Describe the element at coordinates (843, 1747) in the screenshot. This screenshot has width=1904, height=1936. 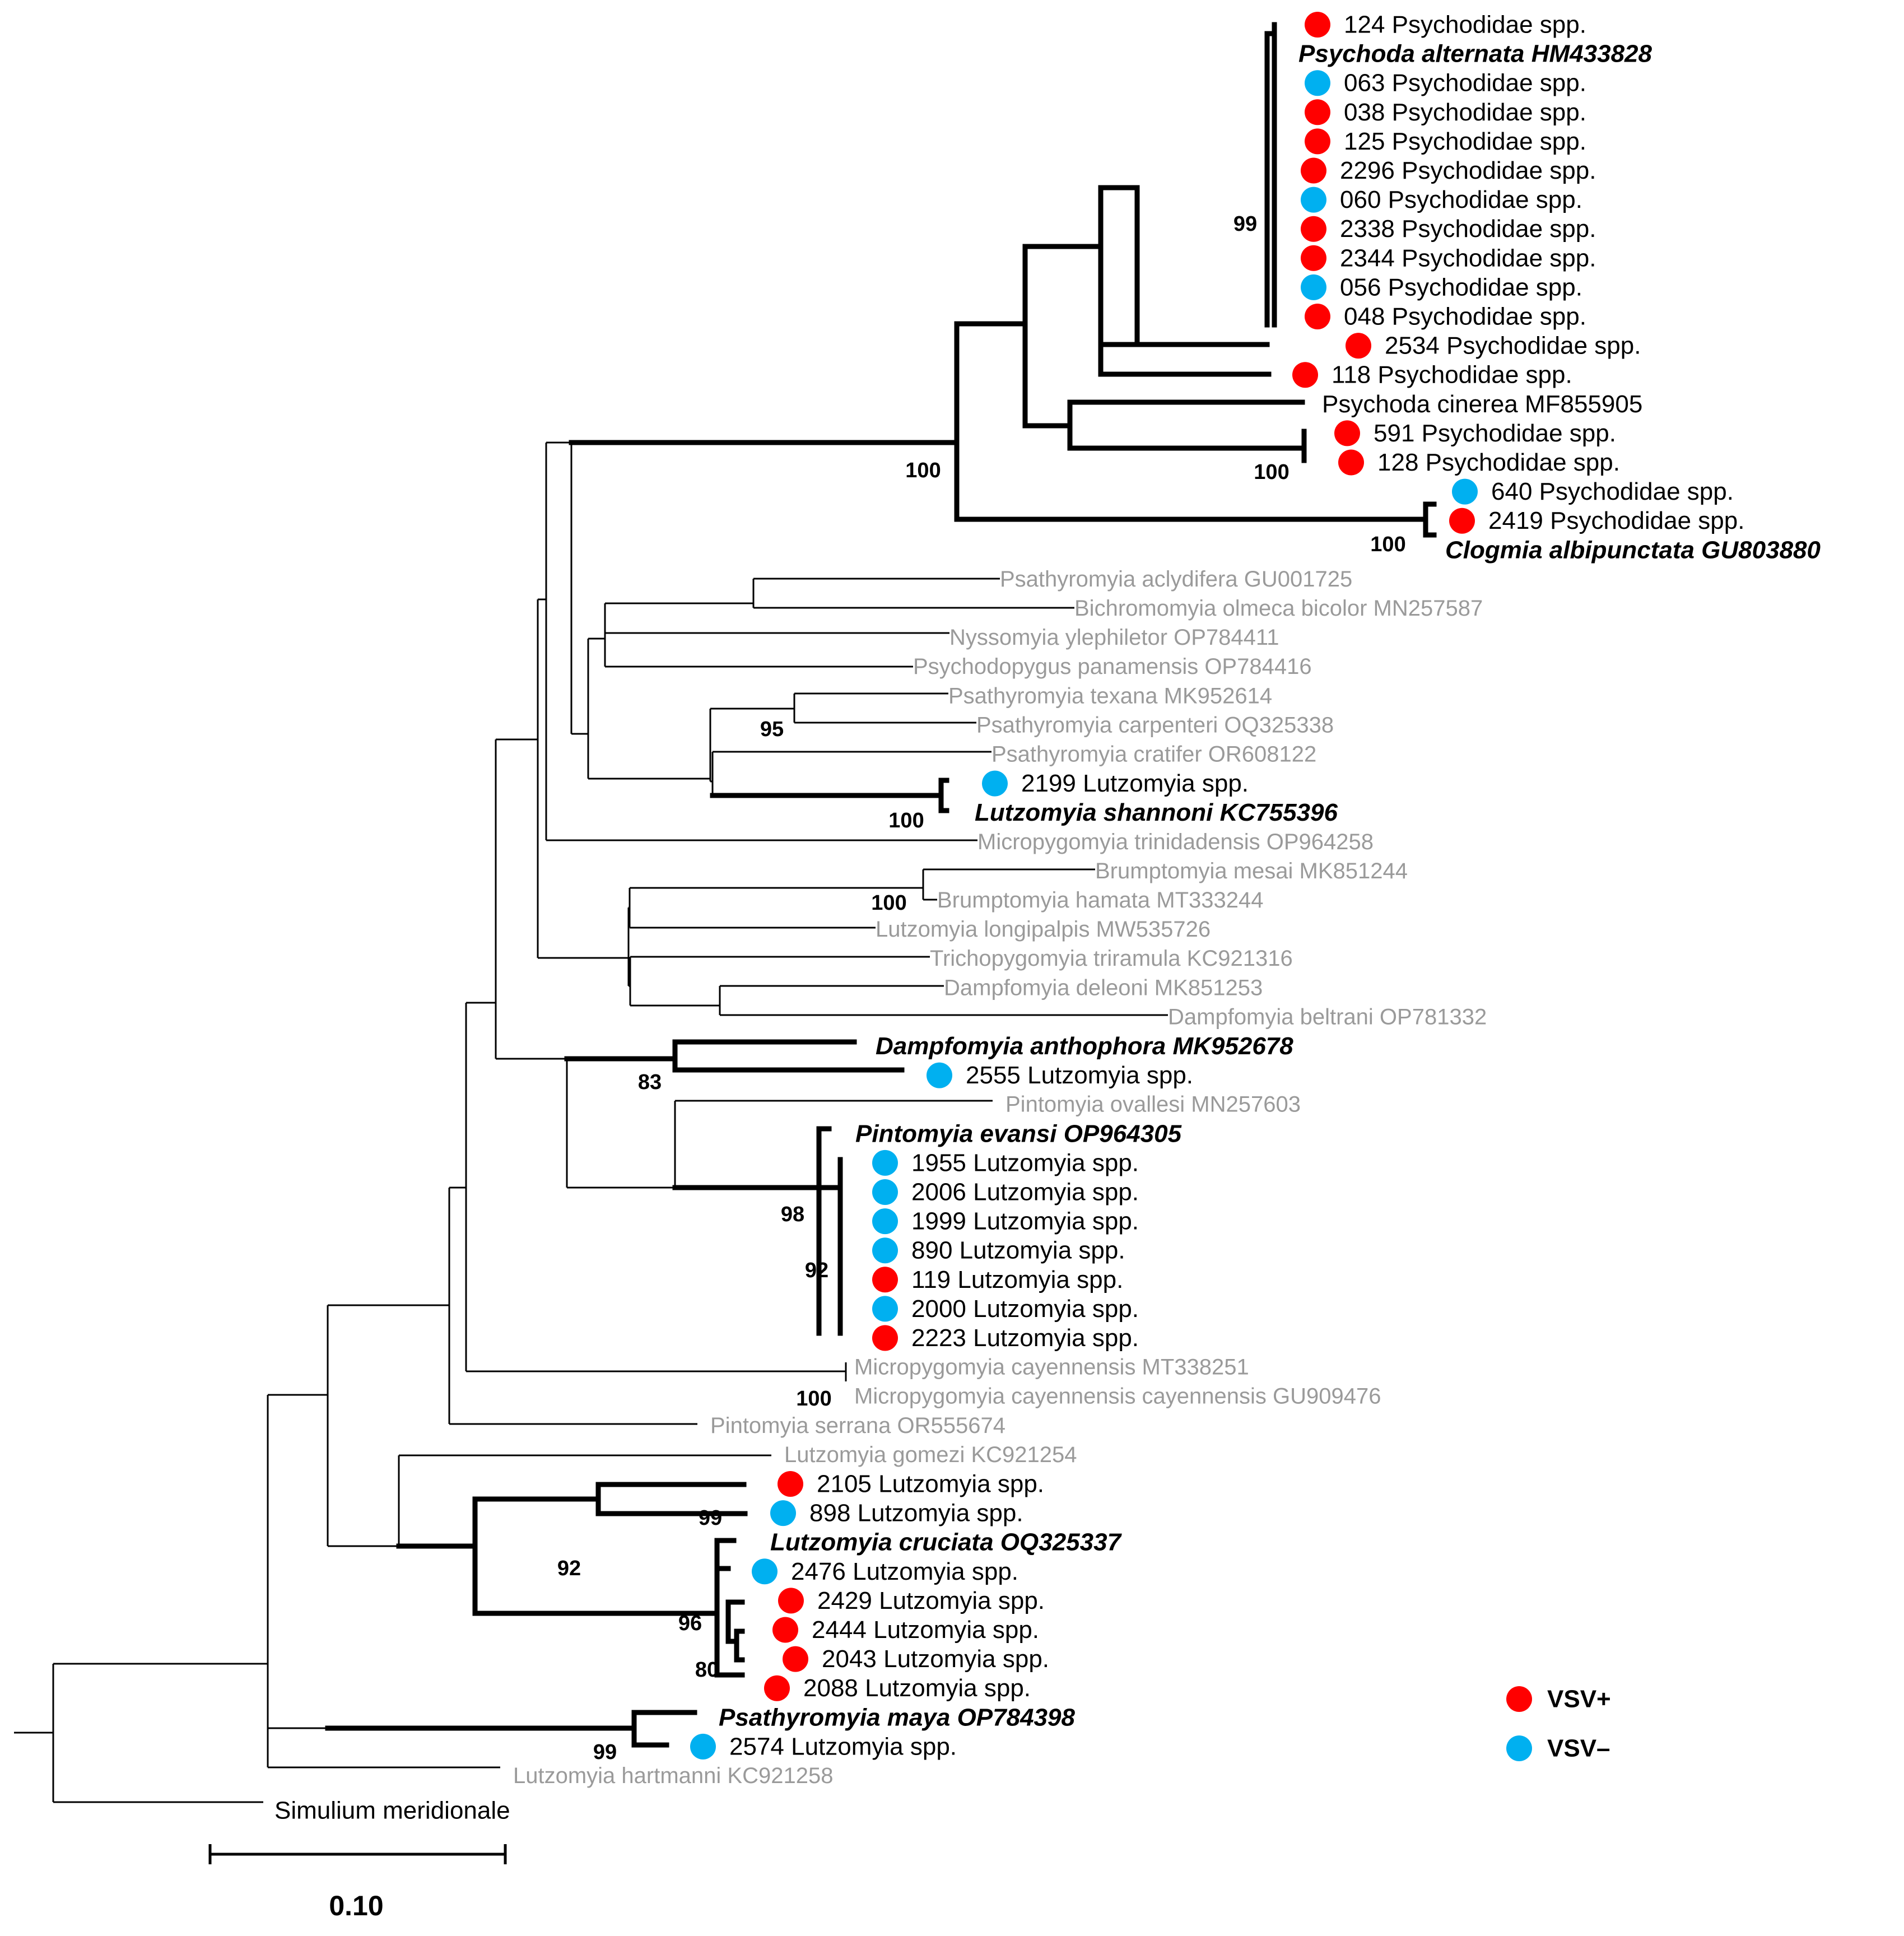
I see `tip-label: 2574 Lutzomyia spp.` at that location.